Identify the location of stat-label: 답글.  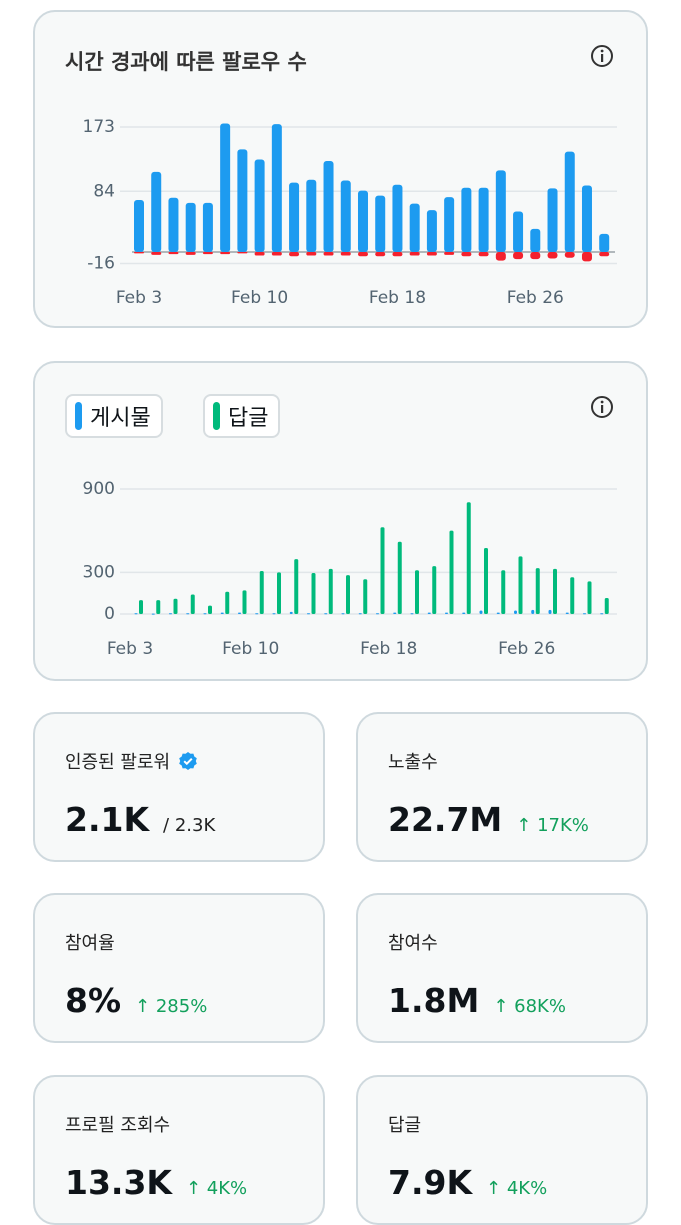
(404, 1124).